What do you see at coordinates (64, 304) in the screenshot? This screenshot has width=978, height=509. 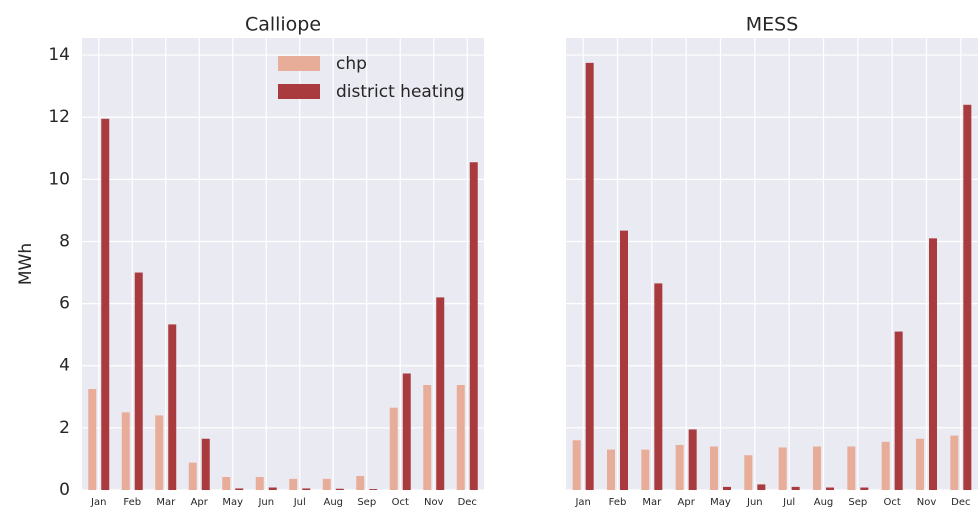 I see `y-tick-label: 6` at bounding box center [64, 304].